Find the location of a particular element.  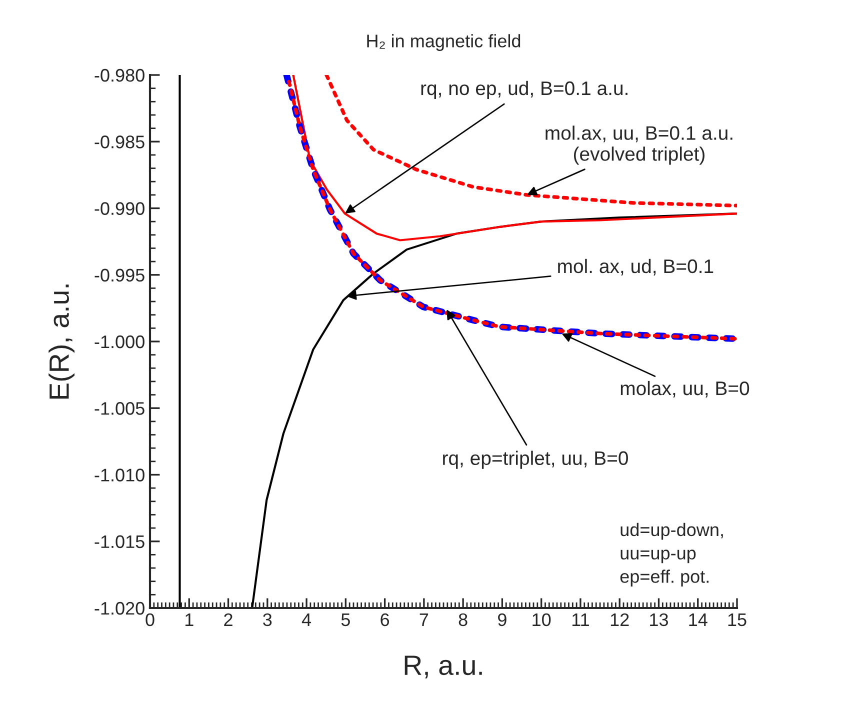

y-tick-label: -1.005 is located at coordinates (119, 408).